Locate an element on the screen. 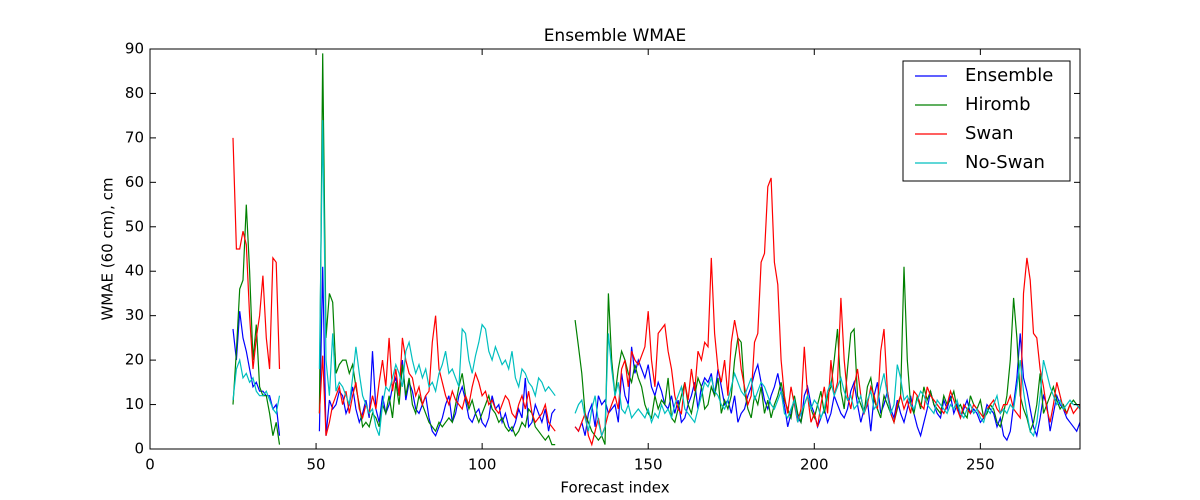 This screenshot has width=1200, height=500. y-tick-label: 40 is located at coordinates (134, 271).